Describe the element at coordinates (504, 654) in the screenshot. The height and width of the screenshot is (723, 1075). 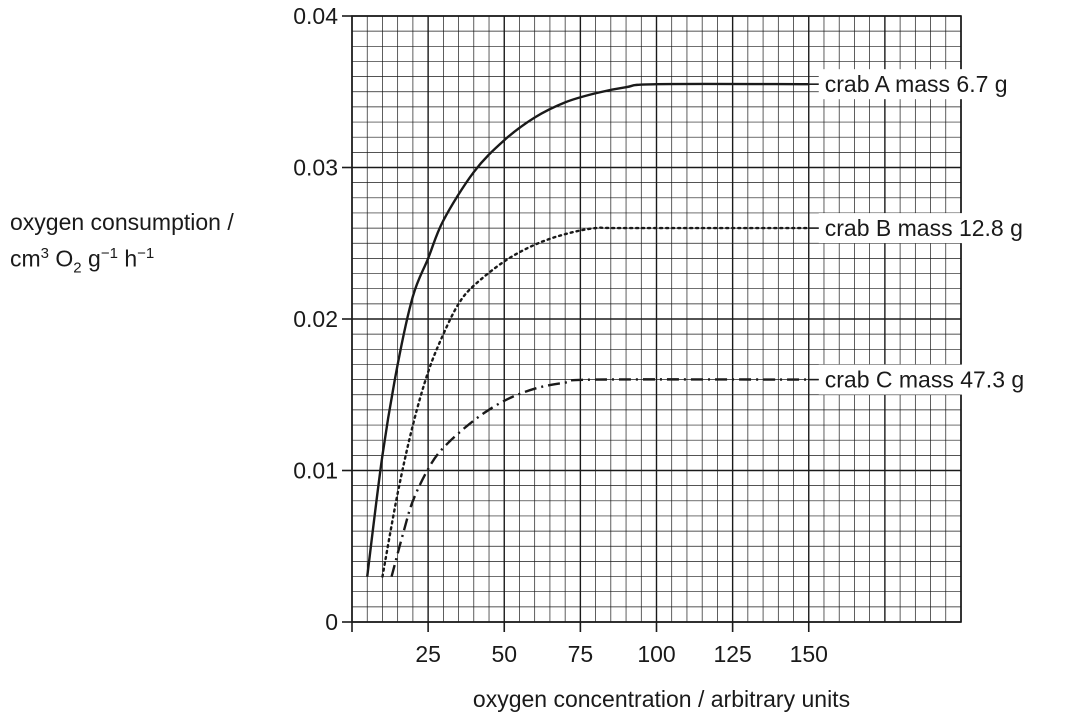
I see `x-tick-label: 50` at that location.